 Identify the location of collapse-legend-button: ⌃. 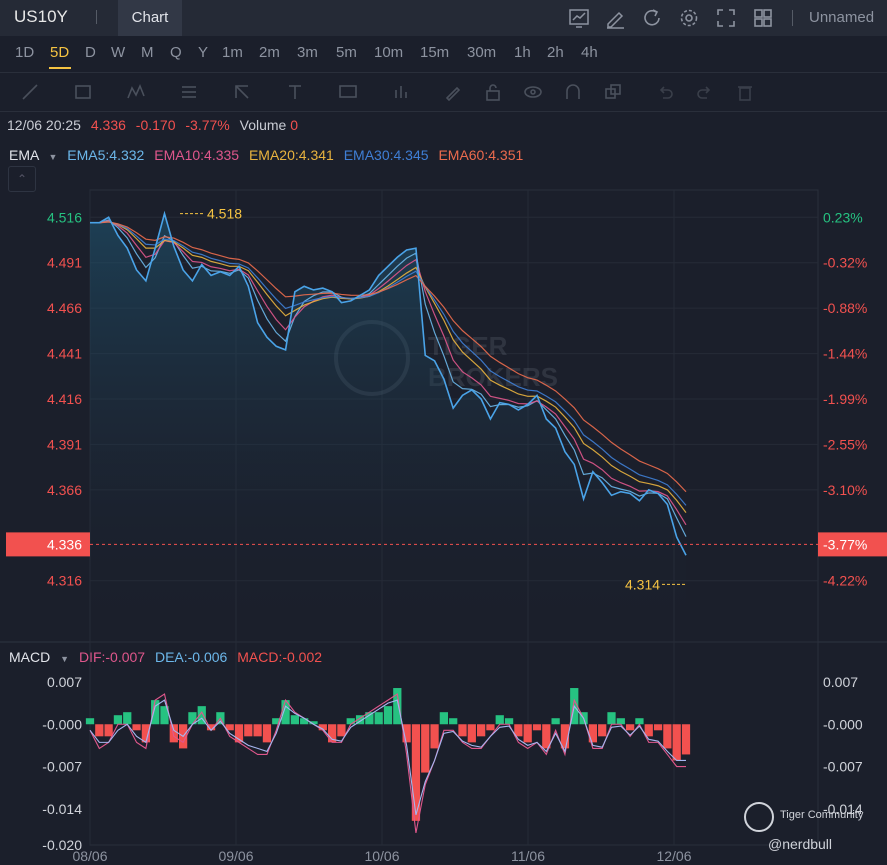
(22, 179).